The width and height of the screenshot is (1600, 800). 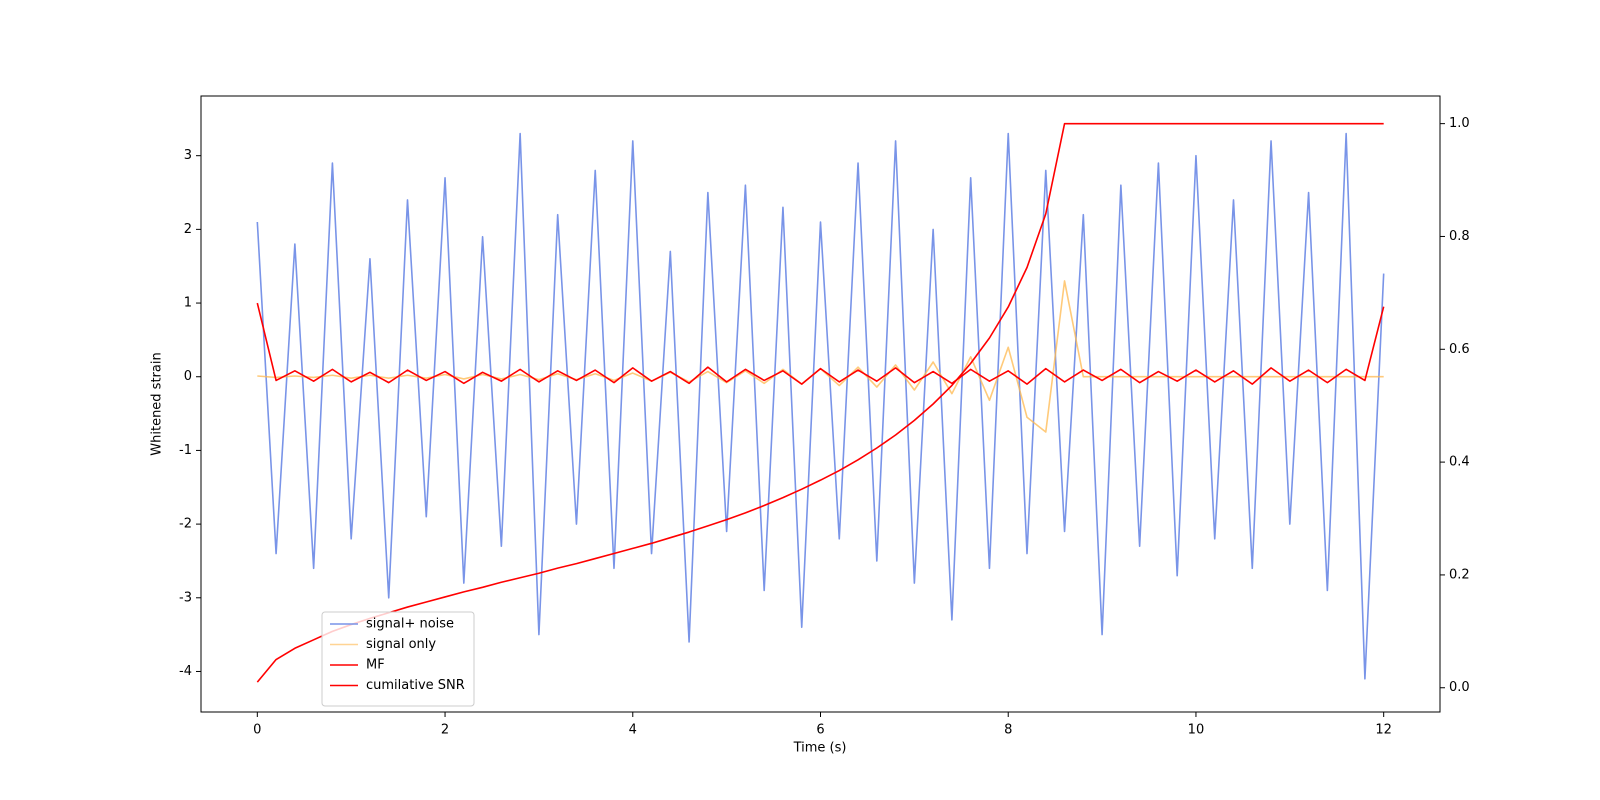 I want to click on y-tick-label: -4, so click(x=185, y=671).